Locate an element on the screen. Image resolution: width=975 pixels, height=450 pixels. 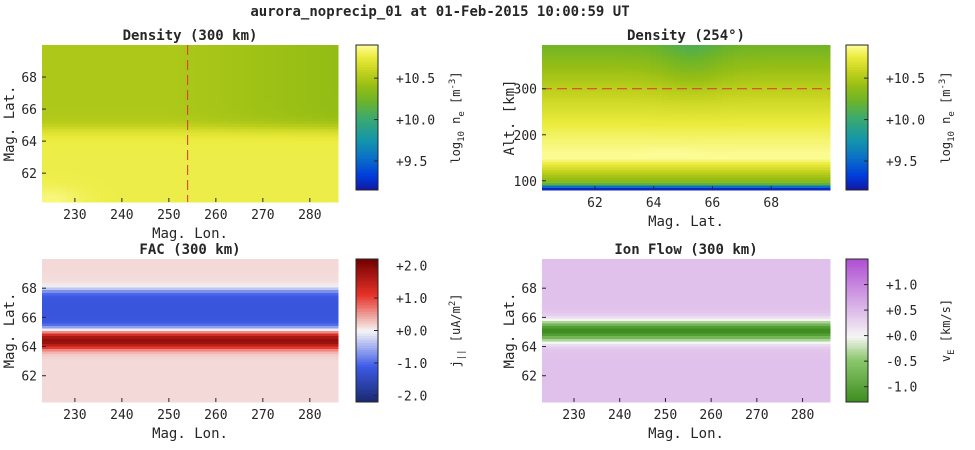
colorbar-label-superscript: -3 is located at coordinates (453, 84).